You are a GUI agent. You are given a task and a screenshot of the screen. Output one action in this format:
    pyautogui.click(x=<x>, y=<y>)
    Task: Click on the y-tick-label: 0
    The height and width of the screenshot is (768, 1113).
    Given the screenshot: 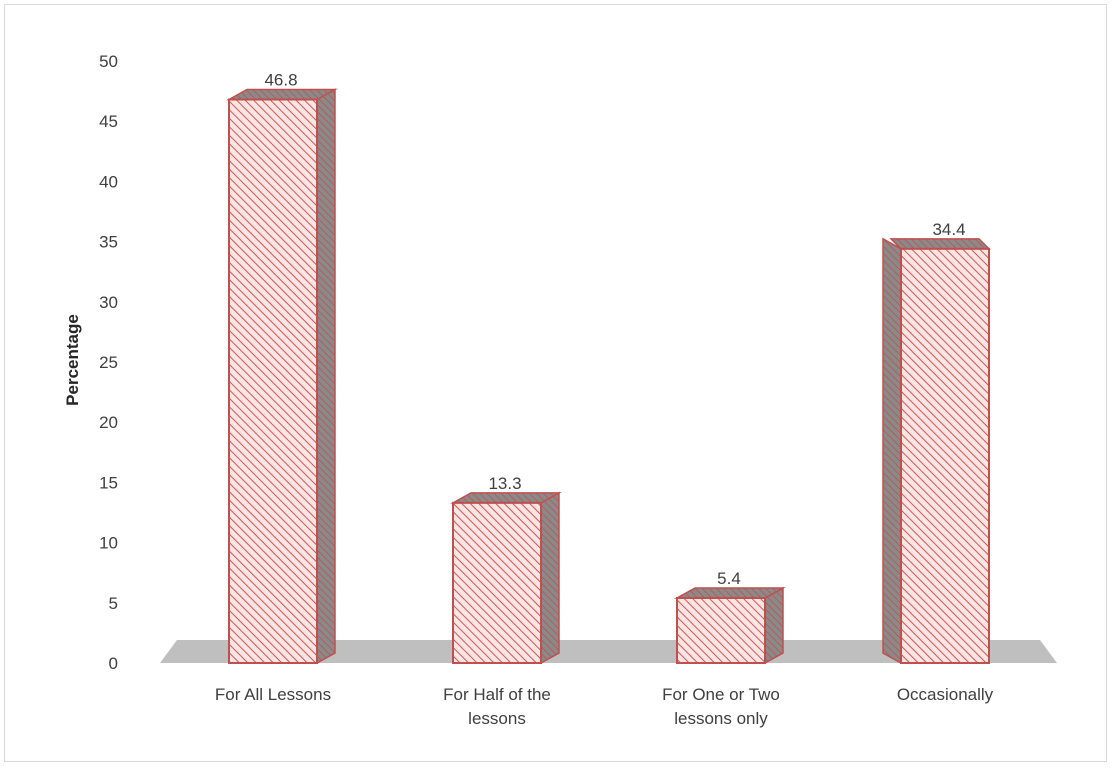 What is the action you would take?
    pyautogui.click(x=113, y=663)
    